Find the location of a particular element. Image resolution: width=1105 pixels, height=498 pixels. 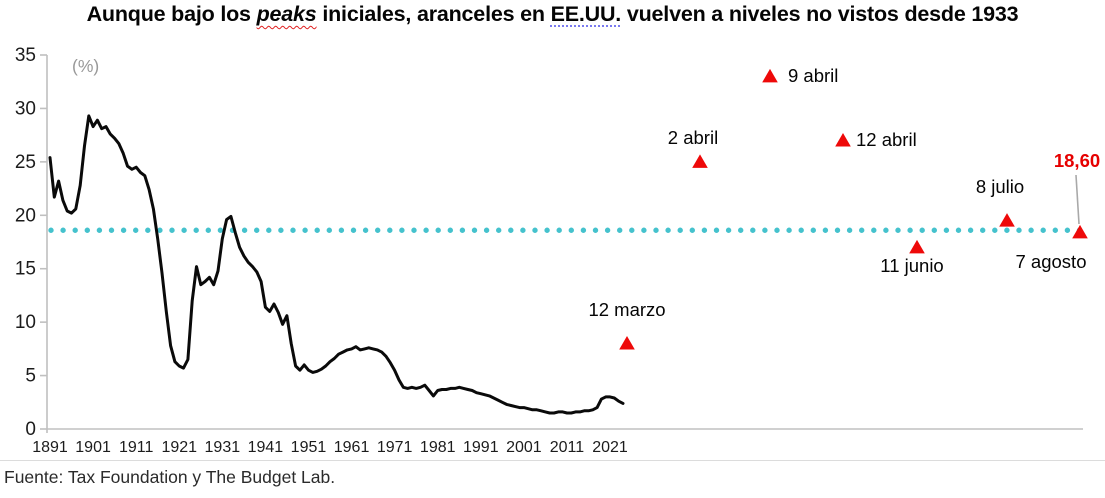

y-tick-label: 25 is located at coordinates (25, 162).